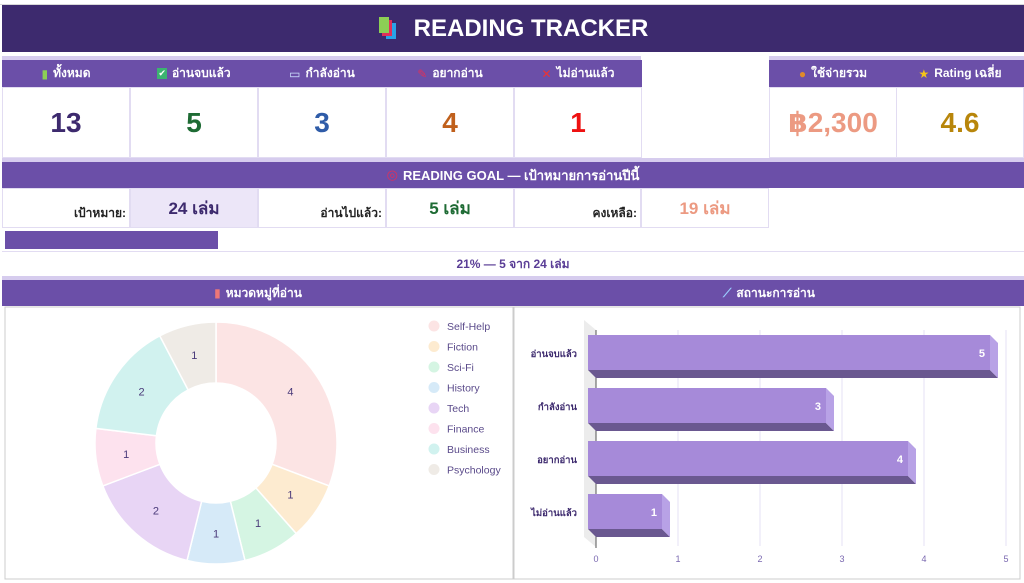 This screenshot has height=583, width=1024. What do you see at coordinates (578, 73) in the screenshot?
I see `stat-header-4: ✕ ไม่อ่านแล้ว` at bounding box center [578, 73].